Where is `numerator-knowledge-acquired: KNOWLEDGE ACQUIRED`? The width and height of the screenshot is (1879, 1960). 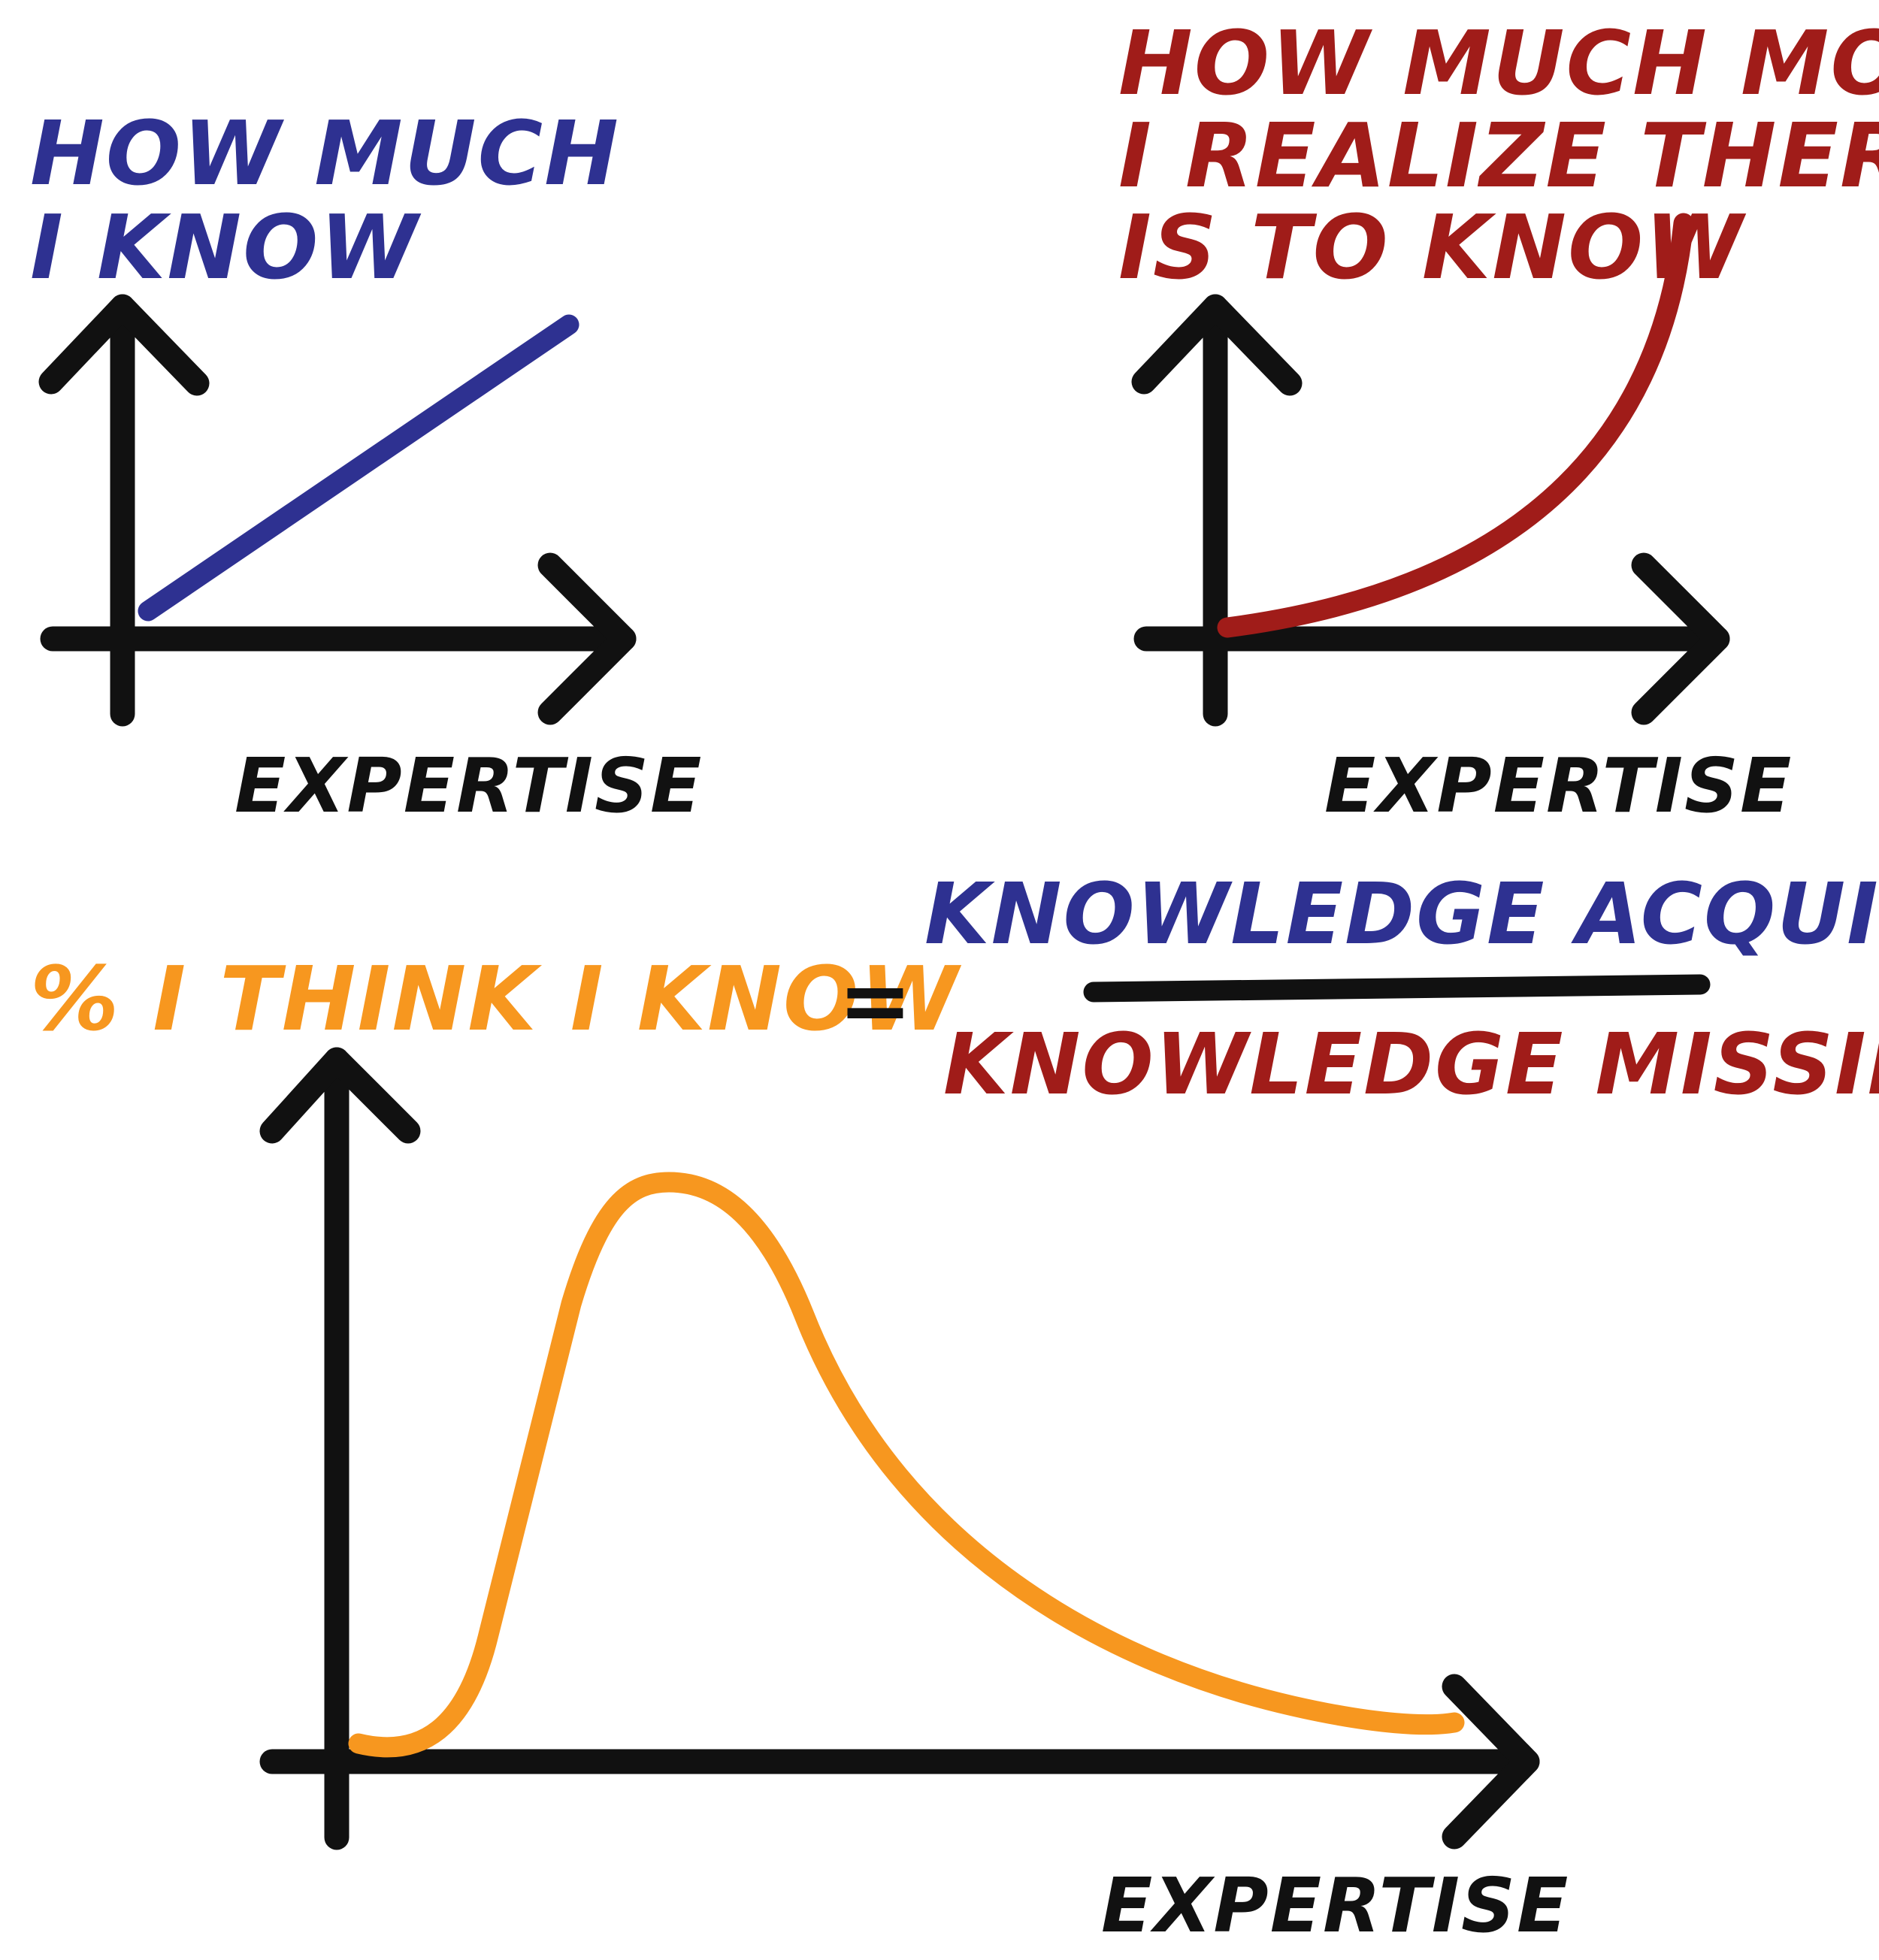
numerator-knowledge-acquired: KNOWLEDGE ACQUIRED is located at coordinates (1402, 914).